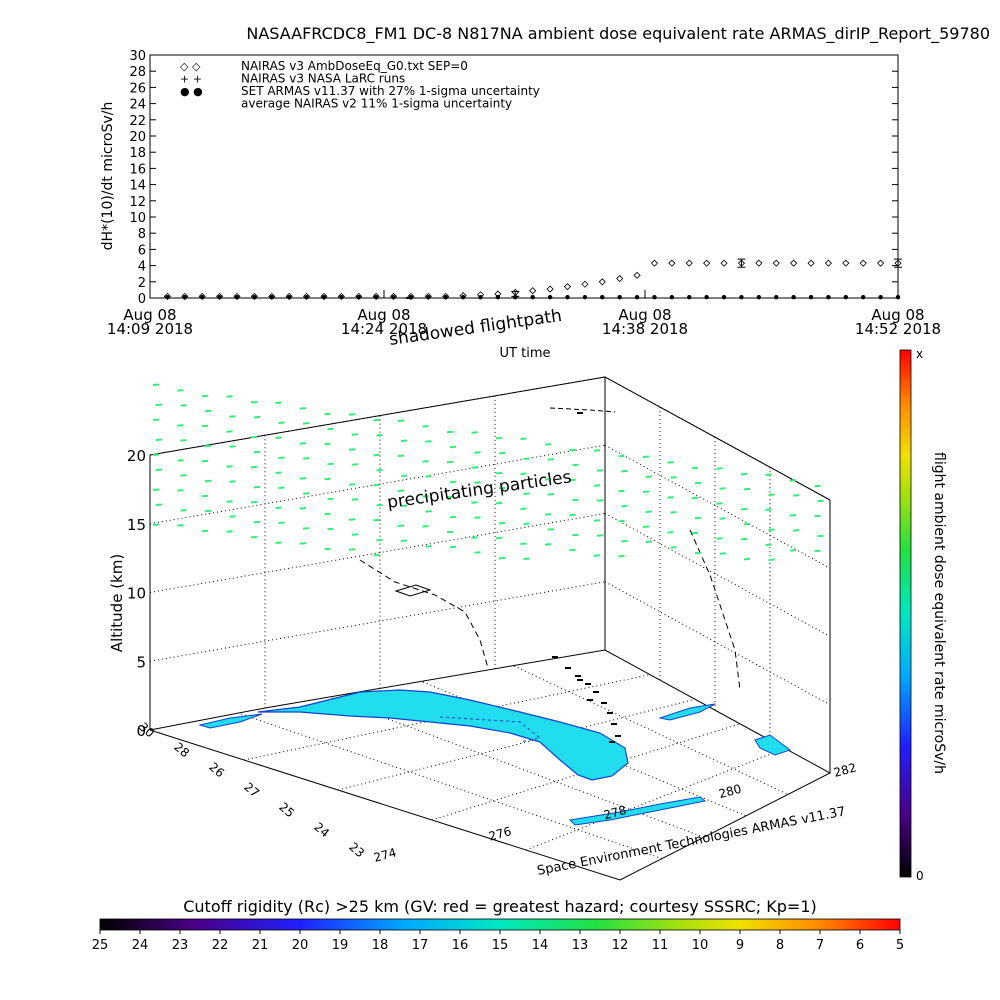 This screenshot has height=1000, width=1000. Describe the element at coordinates (582, 410) in the screenshot. I see `flight-path-top` at that location.